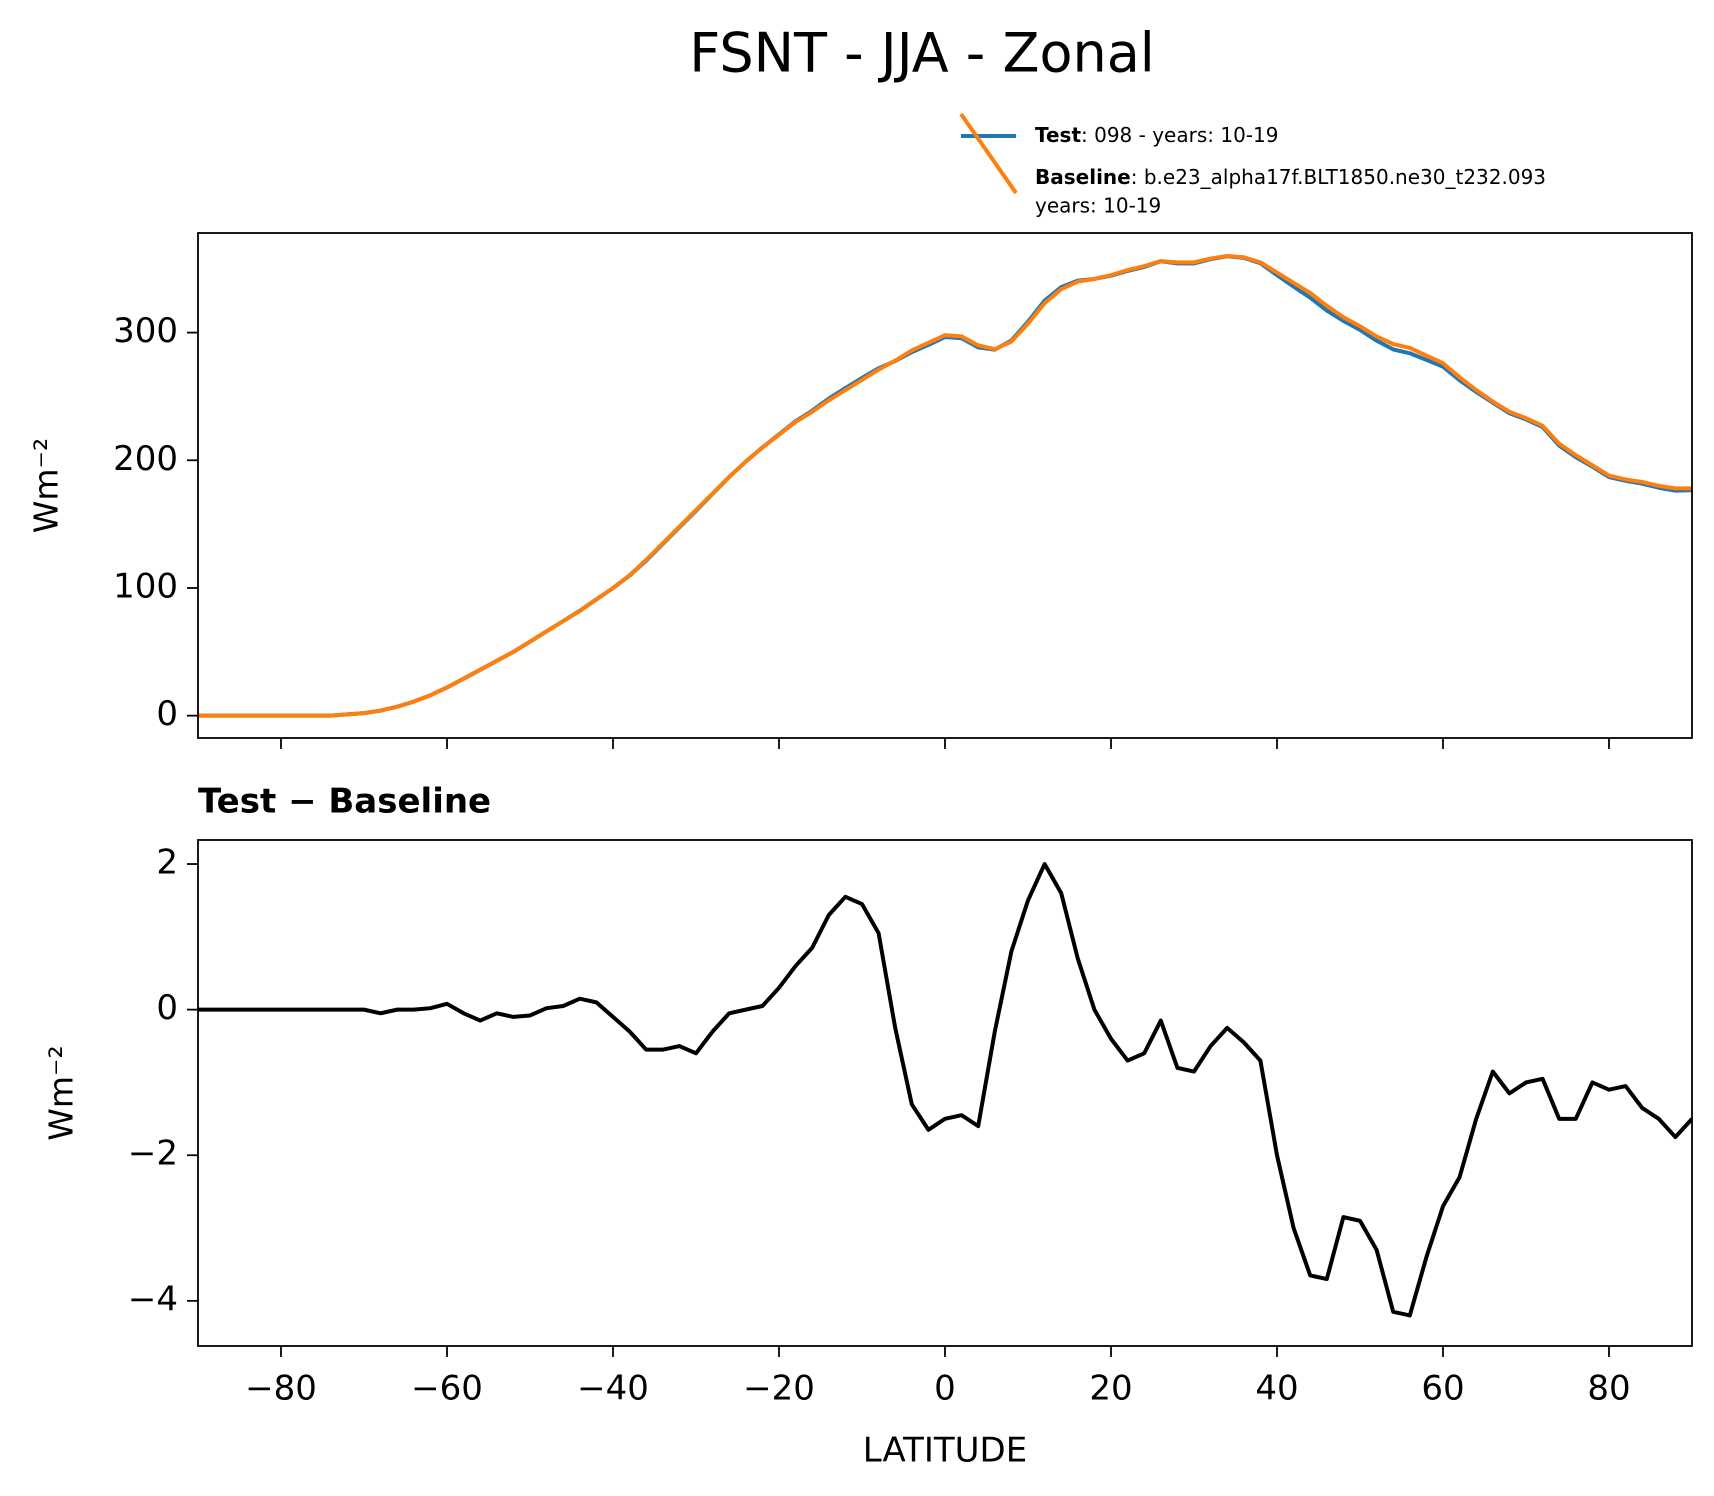 This screenshot has width=1714, height=1496. I want to click on x-tick-label: 0, so click(945, 1389).